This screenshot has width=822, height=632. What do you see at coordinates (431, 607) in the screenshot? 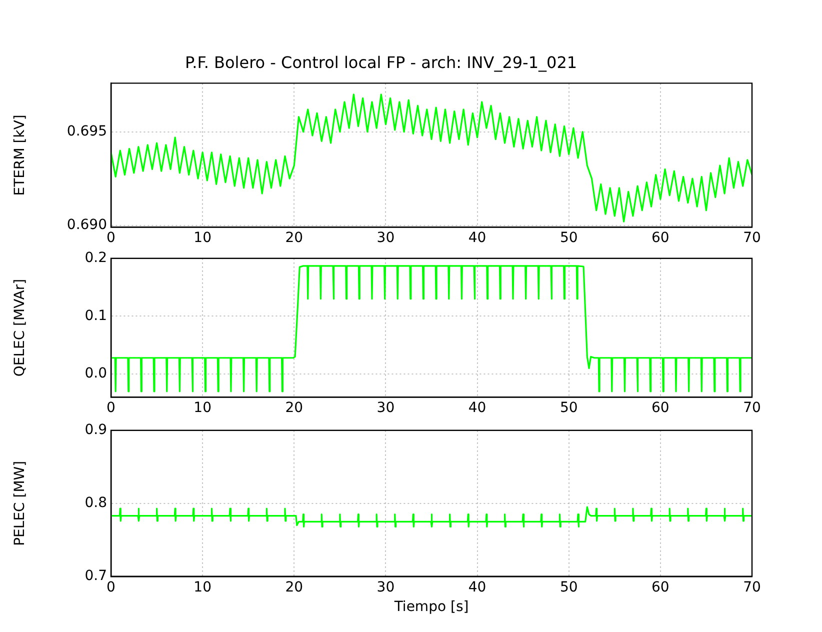
I see `x-axis-title: Tiempo [s]` at bounding box center [431, 607].